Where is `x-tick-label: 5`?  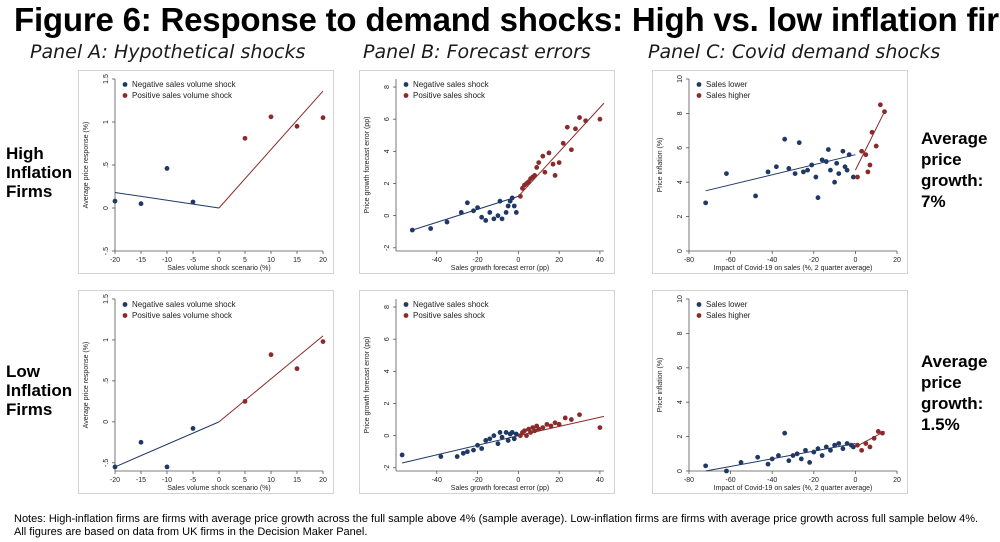
x-tick-label: 5 is located at coordinates (245, 480).